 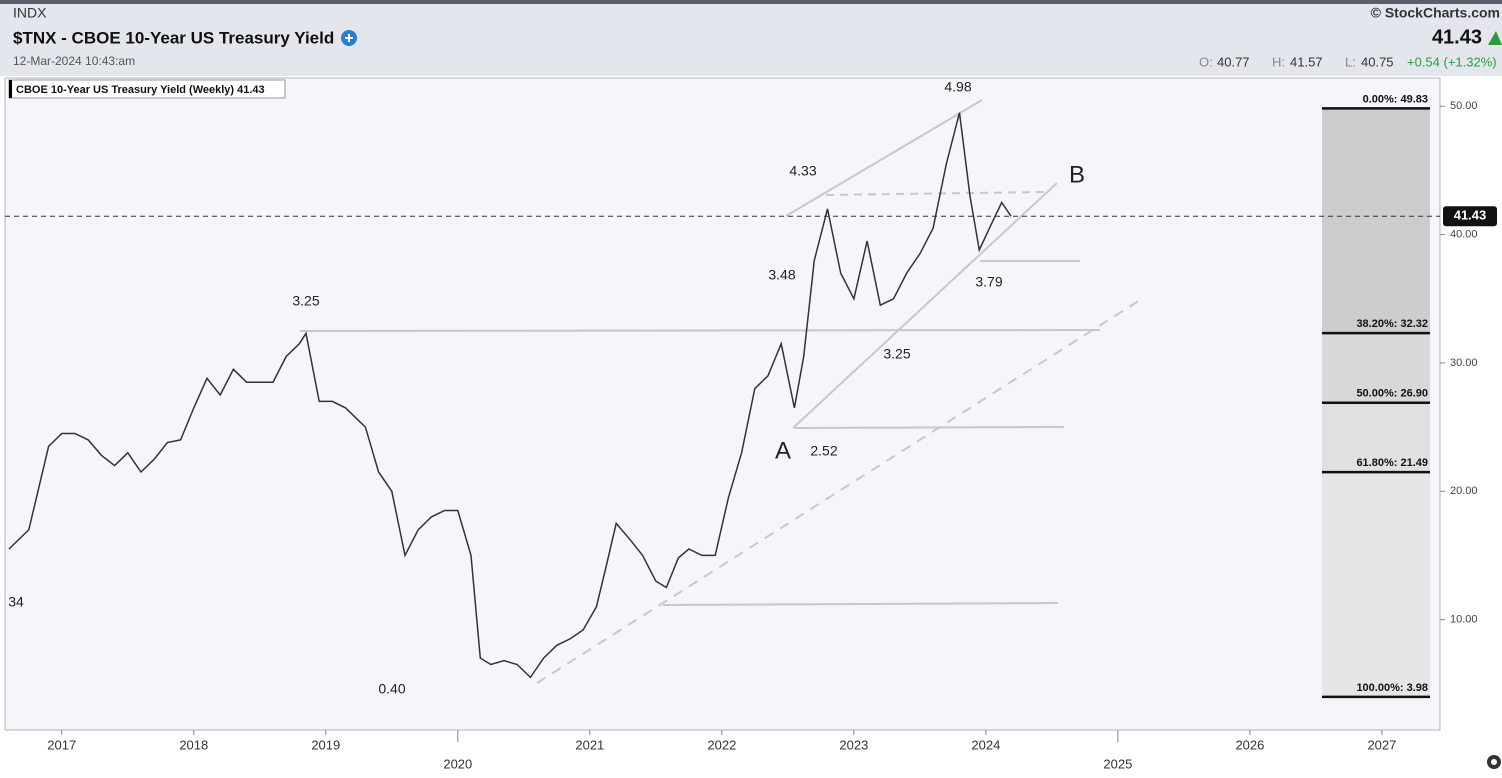 I want to click on timestamp: 12-Mar-2024 10:43:am, so click(x=74, y=61).